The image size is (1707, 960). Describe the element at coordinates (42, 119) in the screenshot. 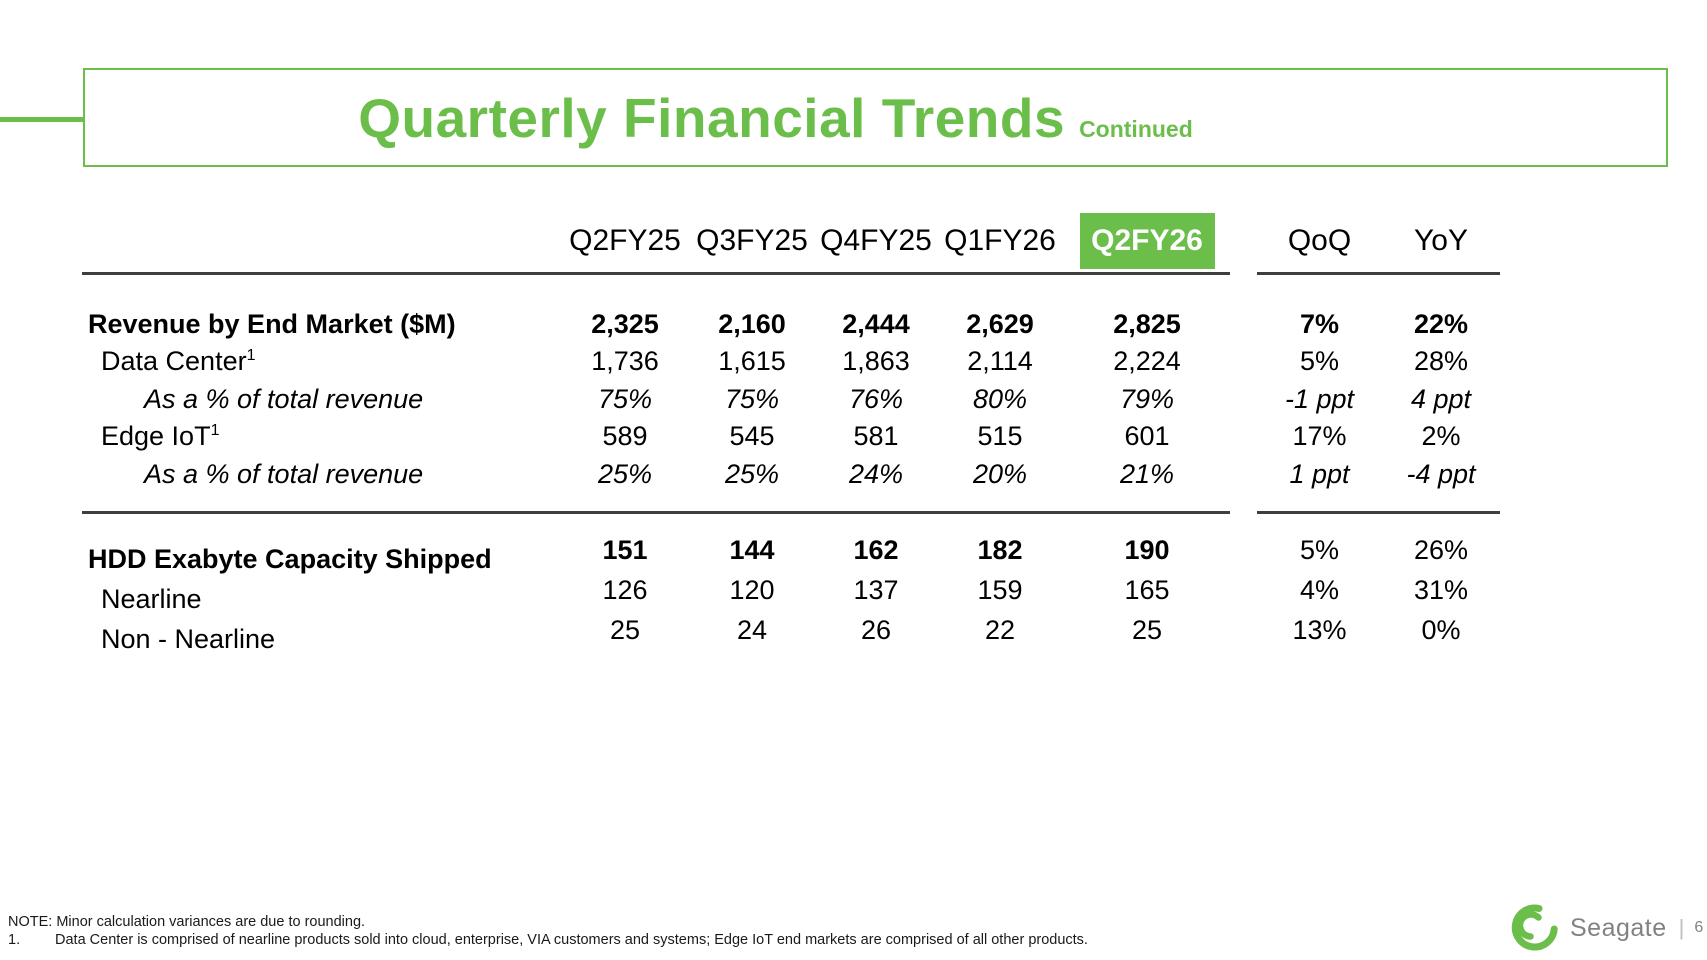

I see `title-accent-line` at that location.